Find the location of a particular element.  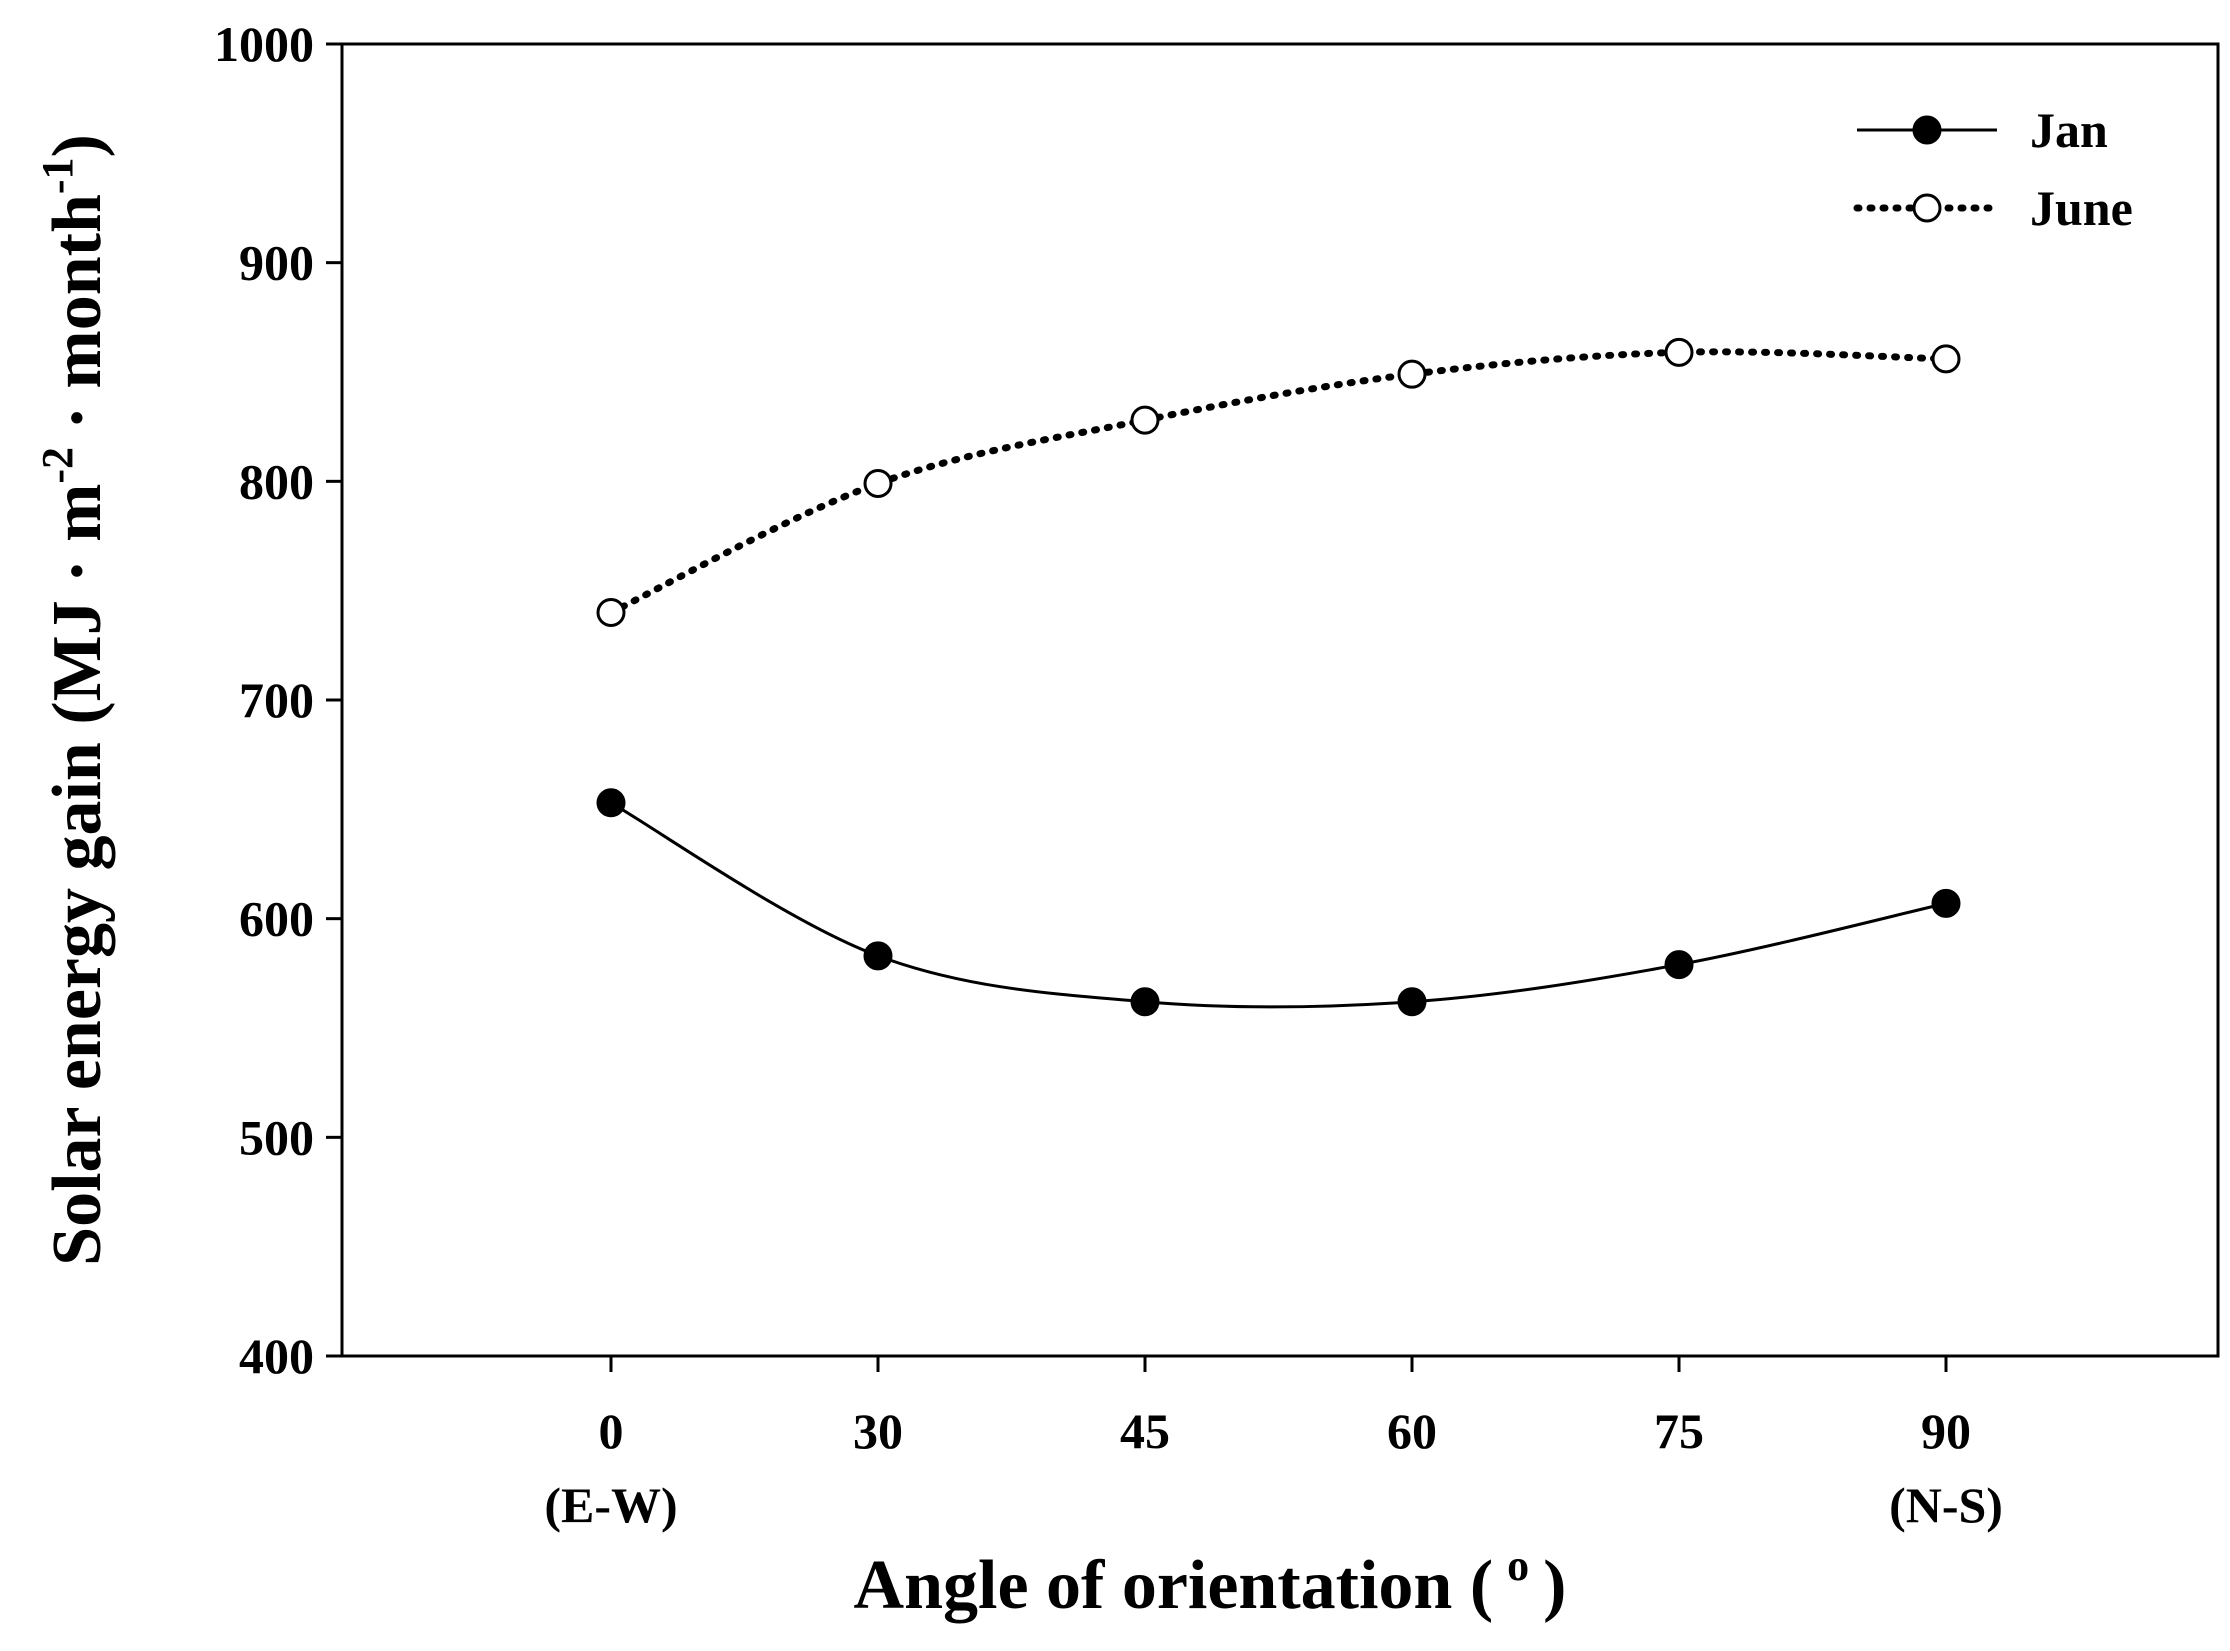

x-tick-sublabel: (N-S) is located at coordinates (1946, 1505).